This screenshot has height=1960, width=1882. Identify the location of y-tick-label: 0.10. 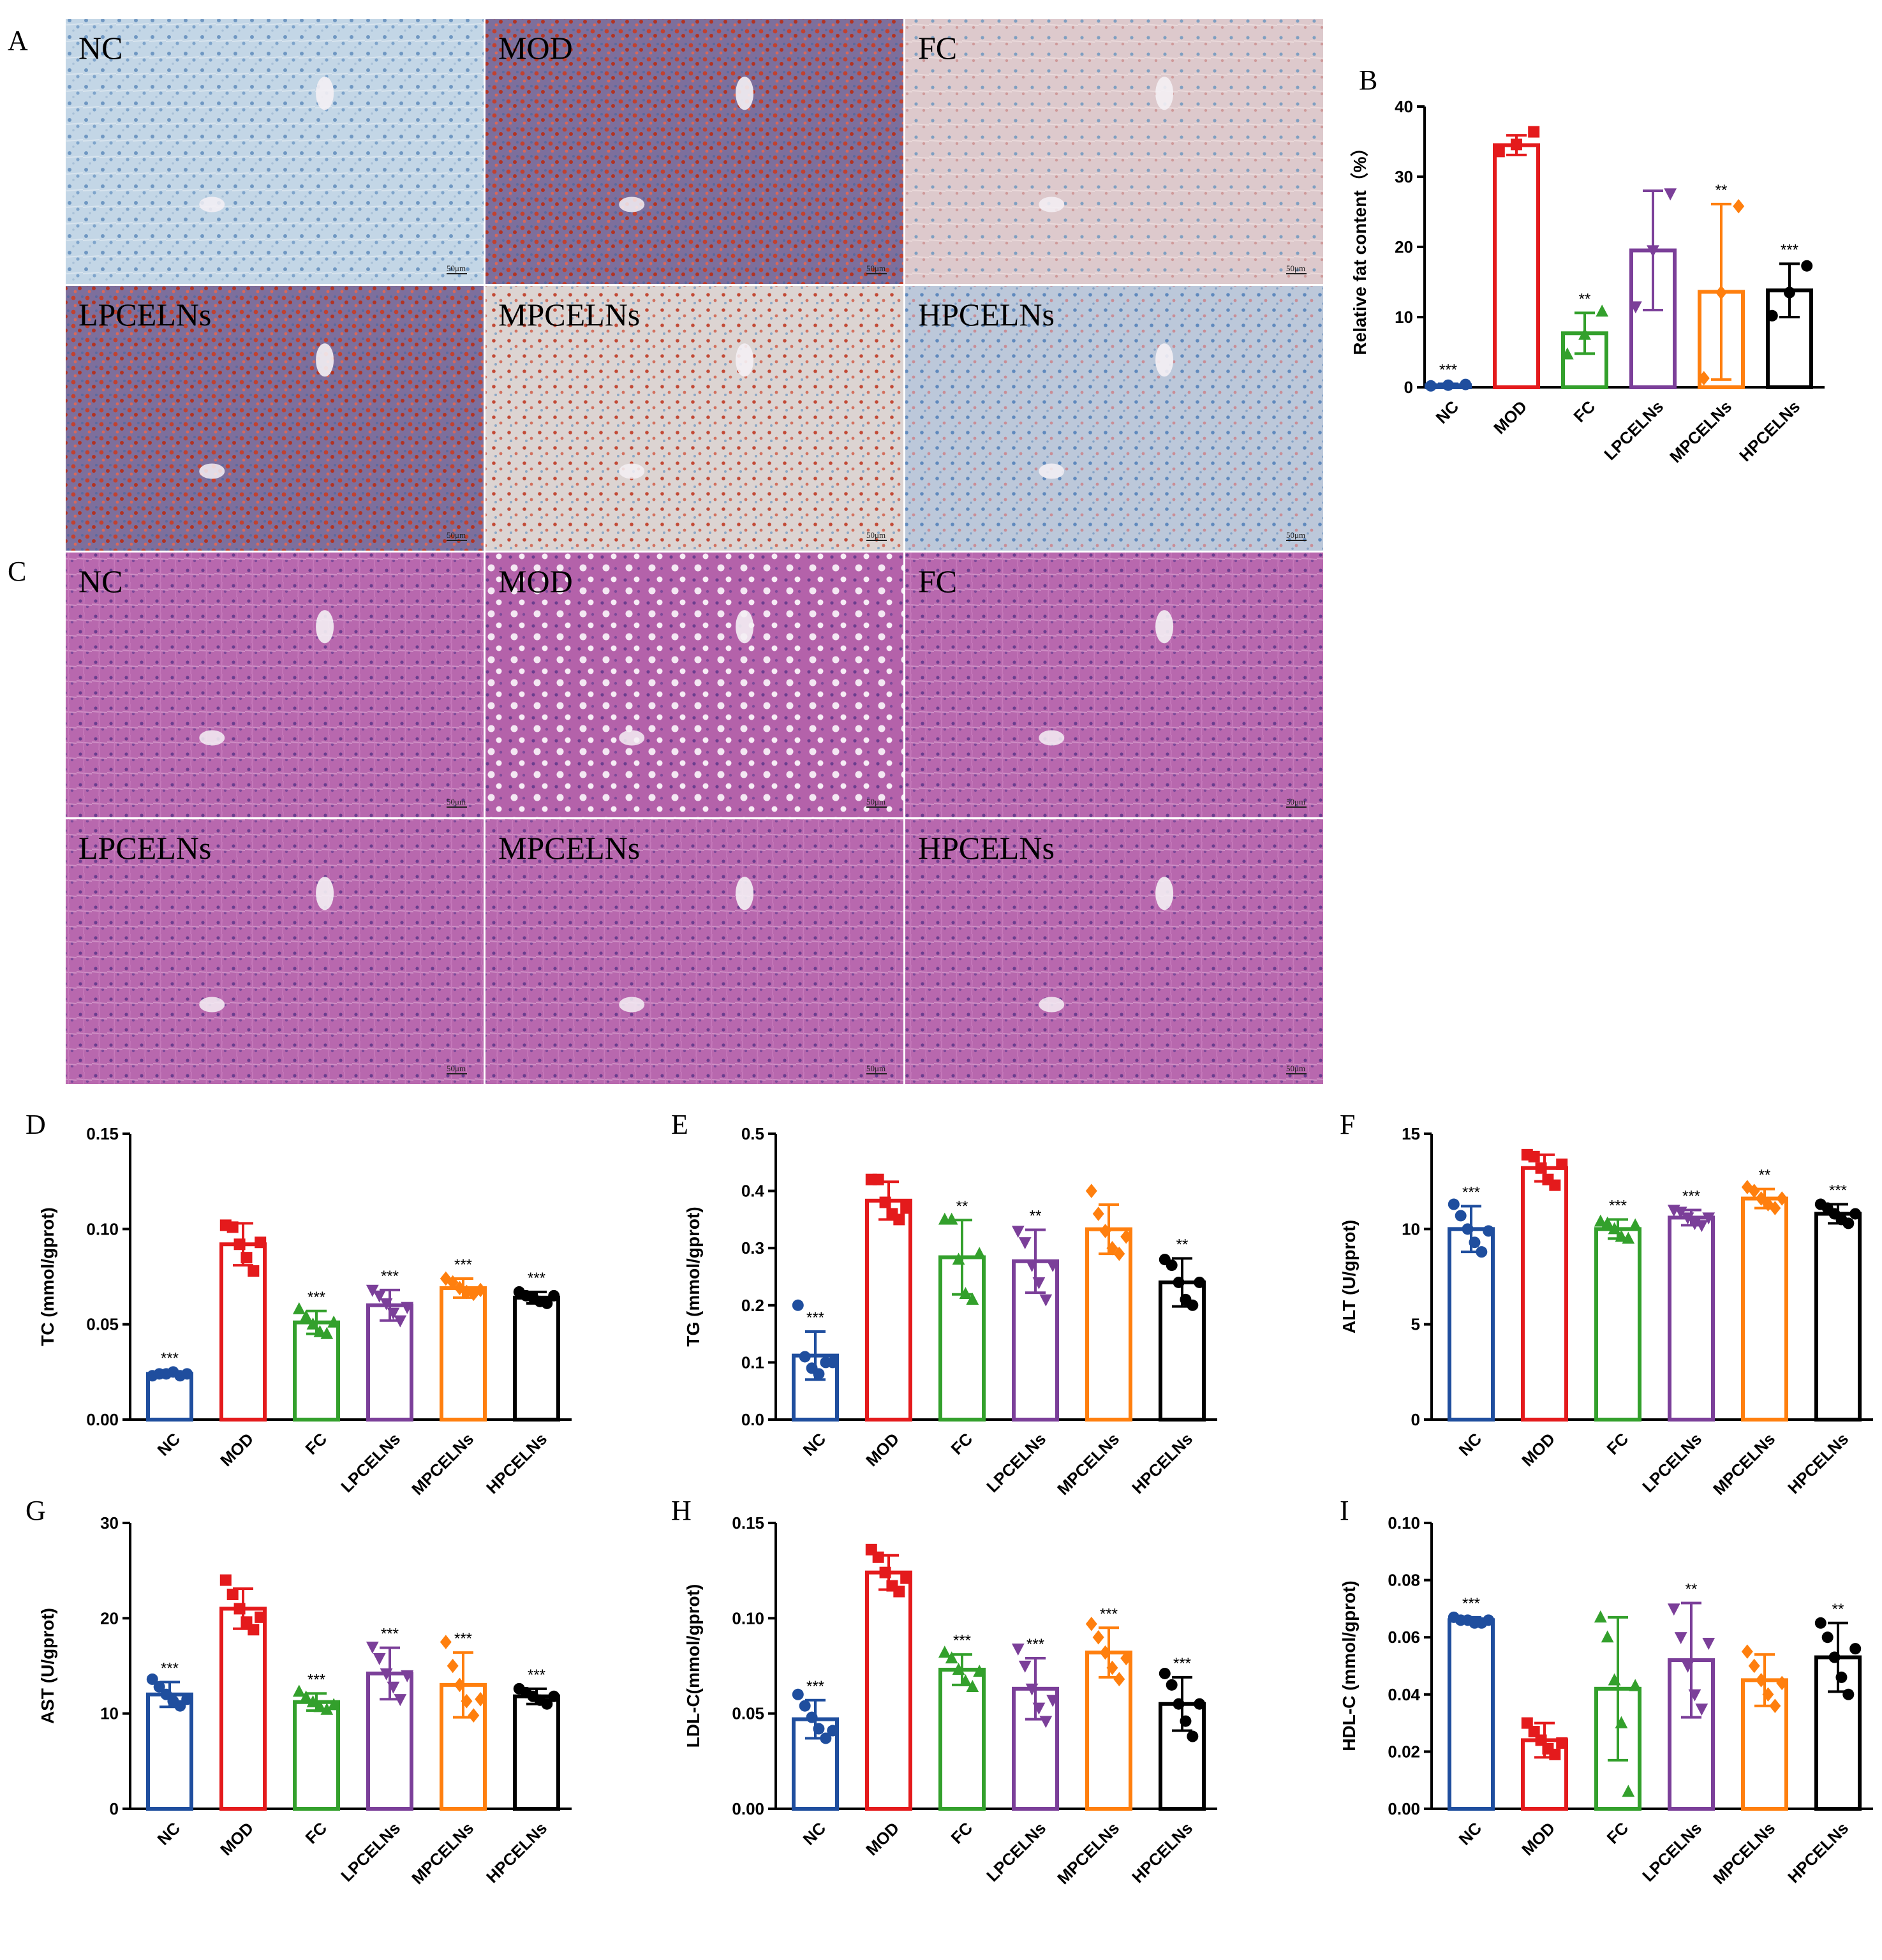
(103, 1228).